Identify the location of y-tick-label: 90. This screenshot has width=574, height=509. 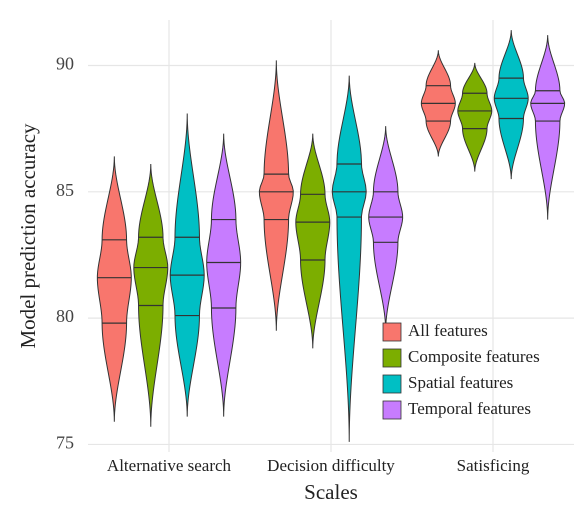
(65, 64).